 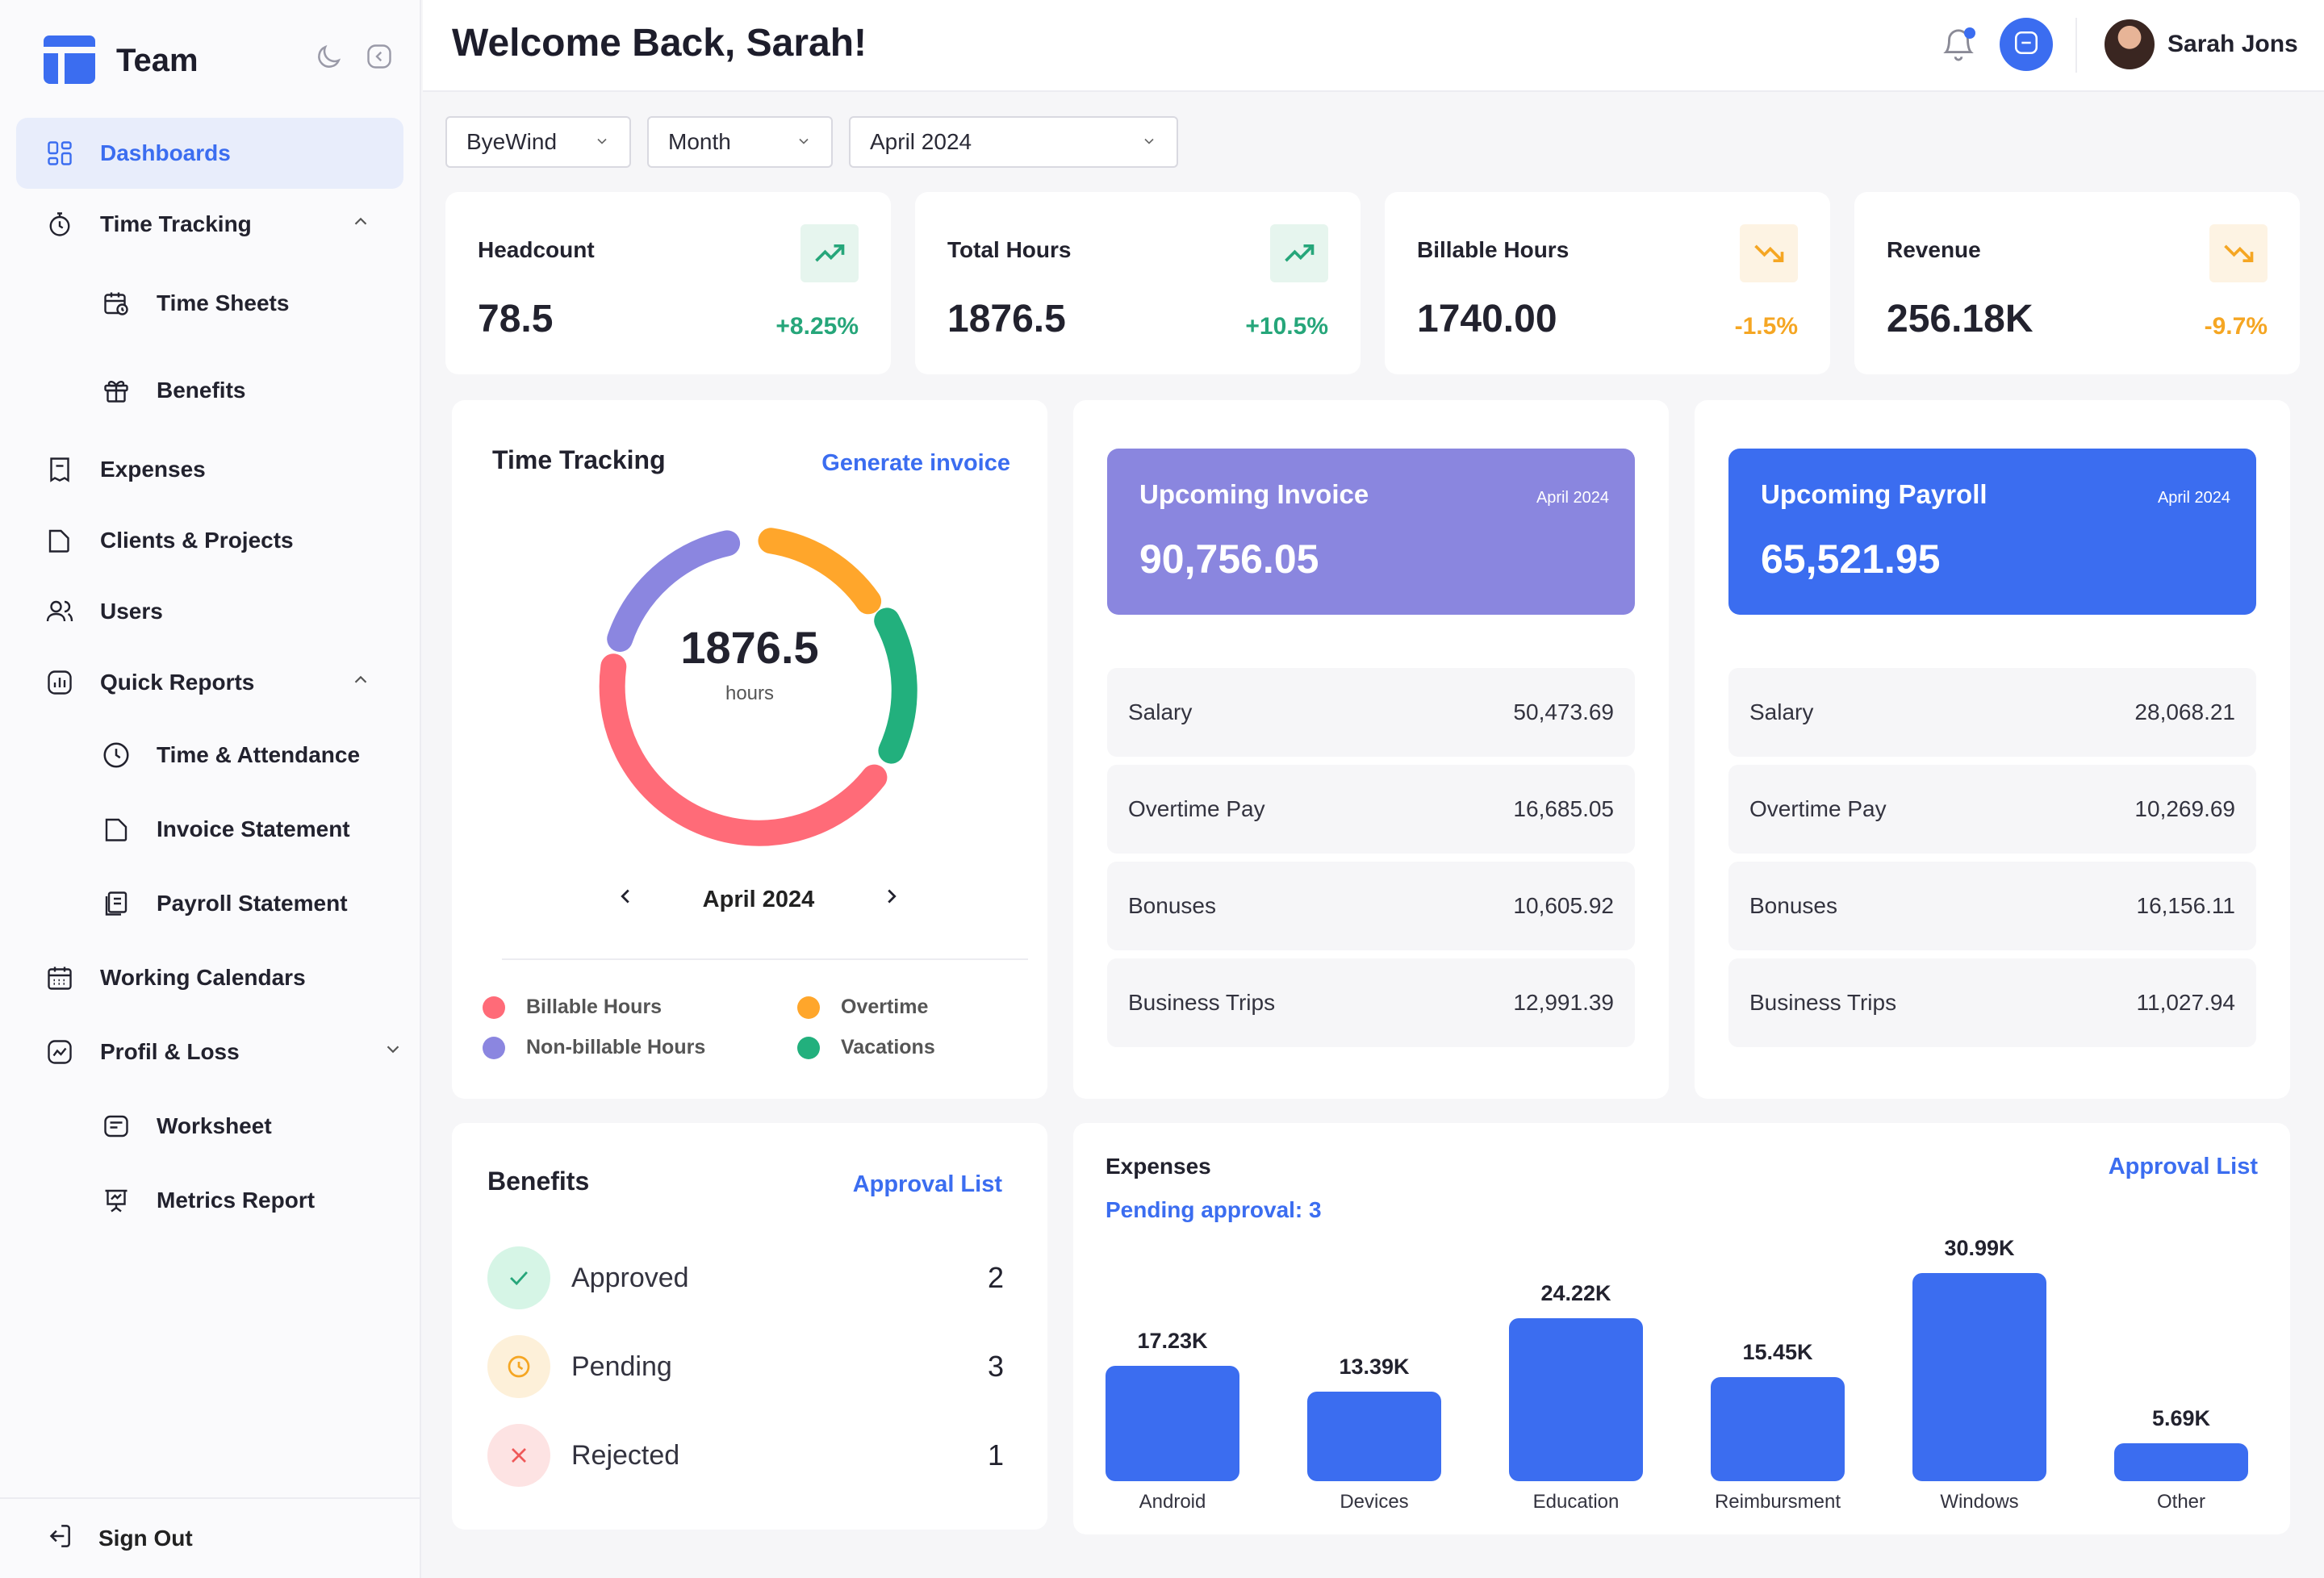 I want to click on card-title: Time Tracking, so click(x=579, y=459).